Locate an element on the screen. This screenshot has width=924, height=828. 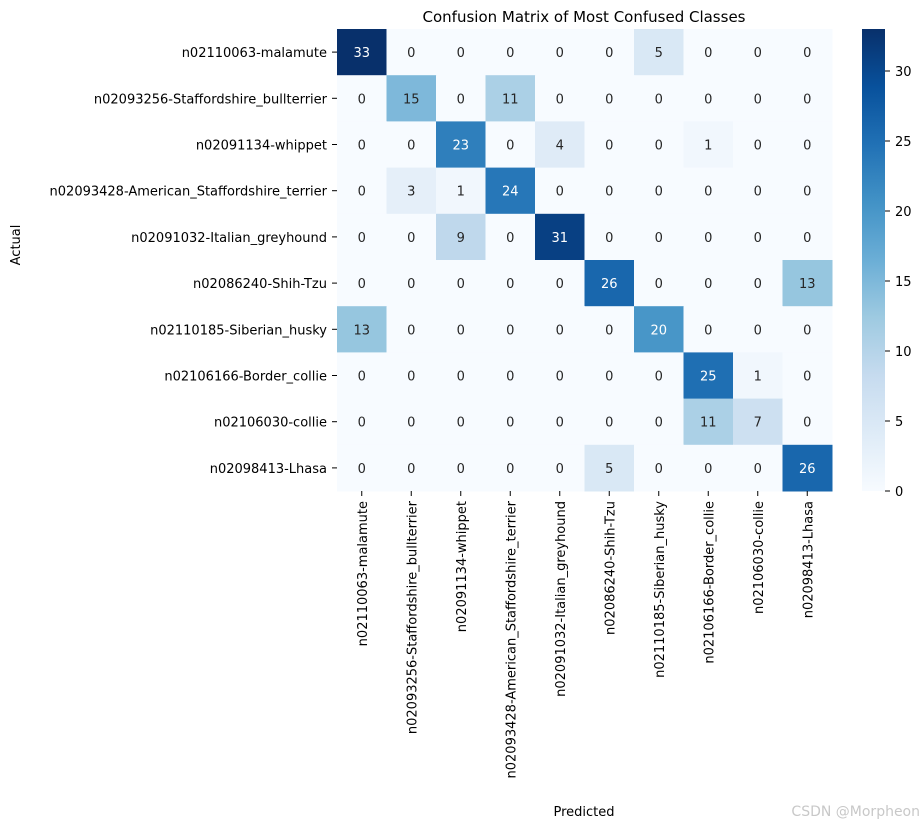
cell-value-label: 4 is located at coordinates (560, 146).